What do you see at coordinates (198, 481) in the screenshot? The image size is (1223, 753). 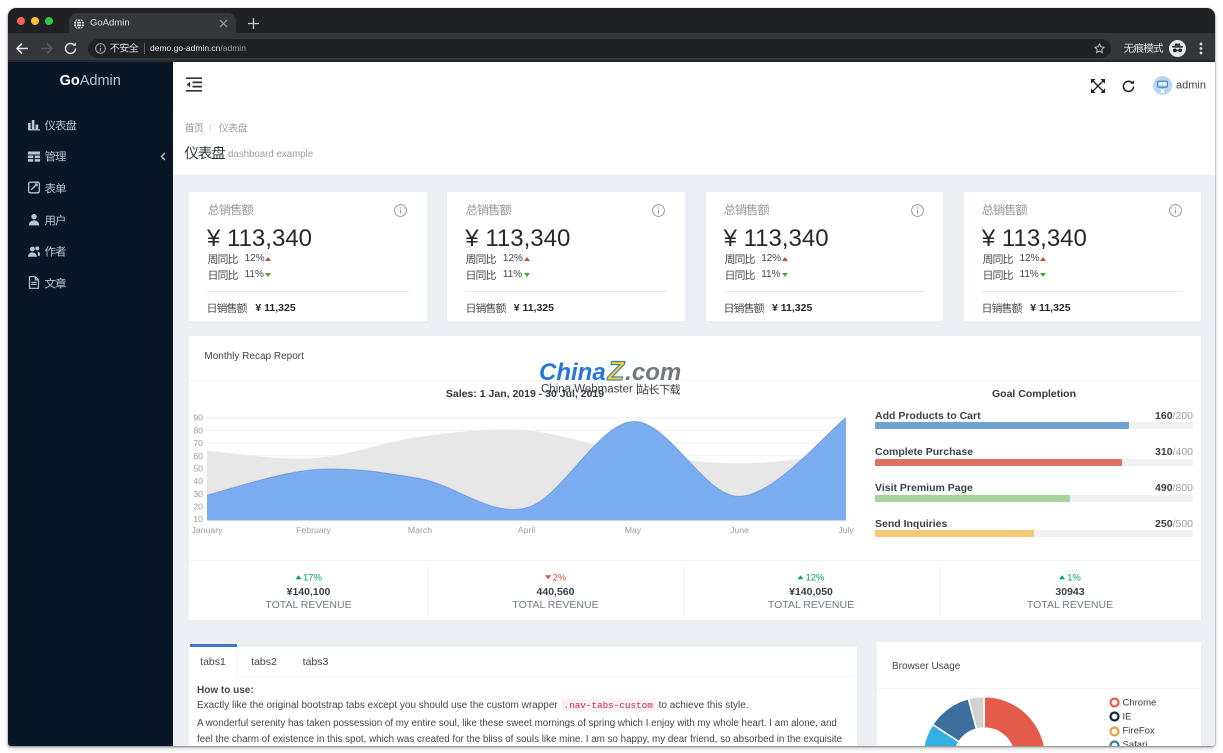 I see `svg-text: 40` at bounding box center [198, 481].